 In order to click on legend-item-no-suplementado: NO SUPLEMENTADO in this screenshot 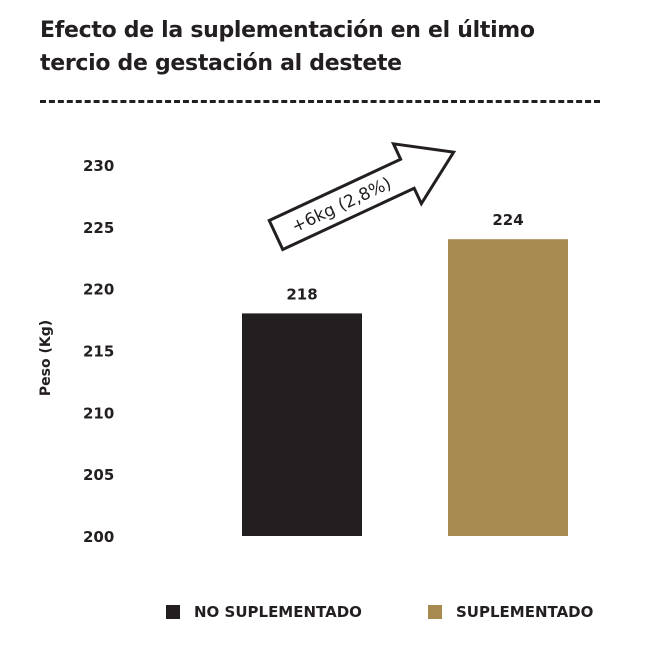, I will do `click(264, 612)`.